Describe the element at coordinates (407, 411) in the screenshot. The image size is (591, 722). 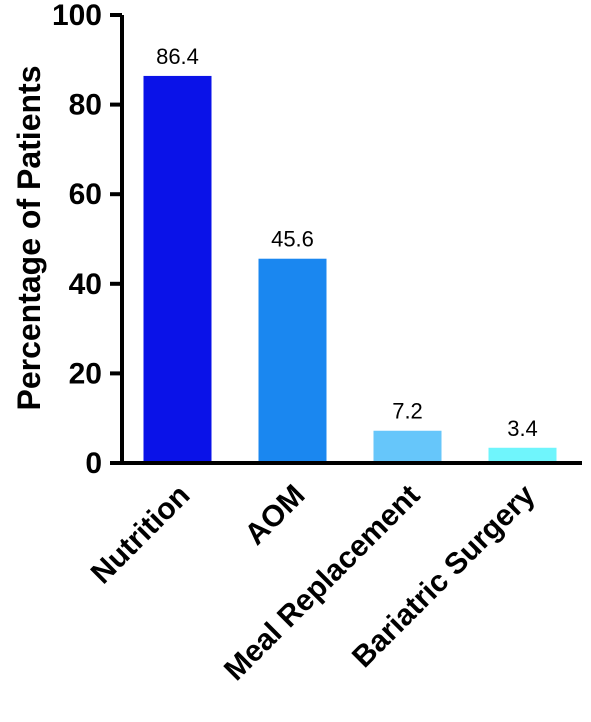
I see `data-label: 7.2` at that location.